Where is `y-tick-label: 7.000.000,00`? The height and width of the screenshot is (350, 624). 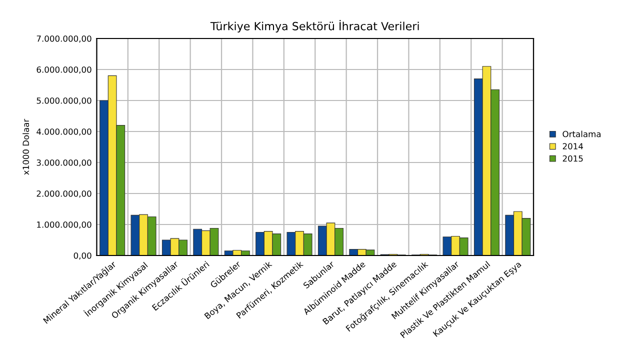 y-tick-label: 7.000.000,00 is located at coordinates (64, 39).